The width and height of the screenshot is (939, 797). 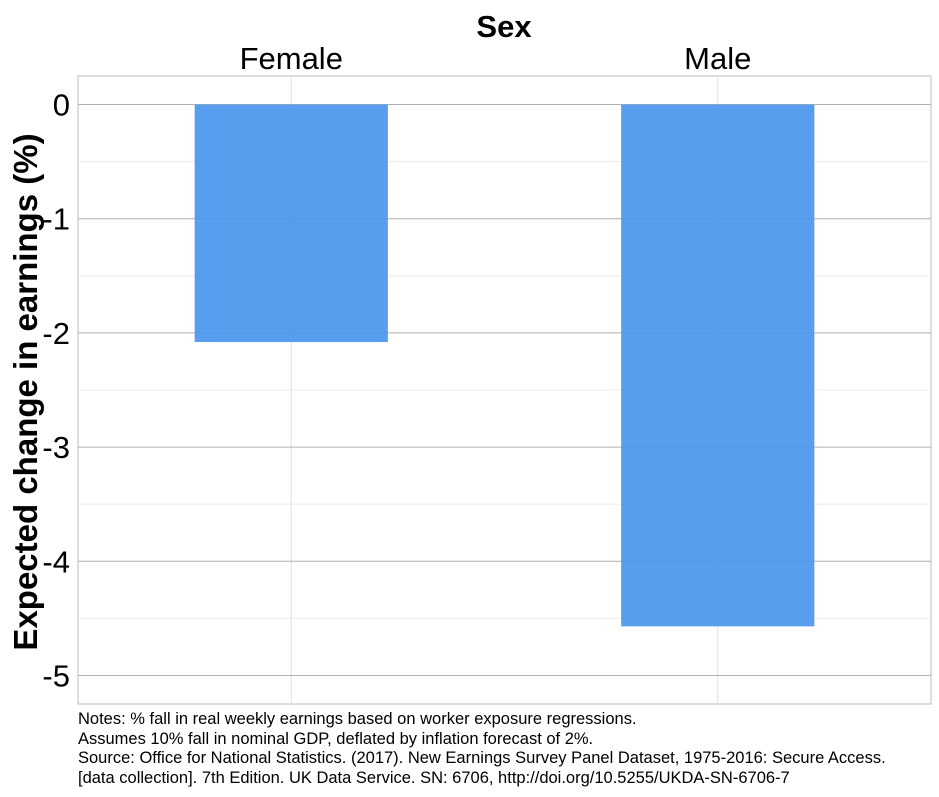 I want to click on category-label-male: Male, so click(x=717, y=58).